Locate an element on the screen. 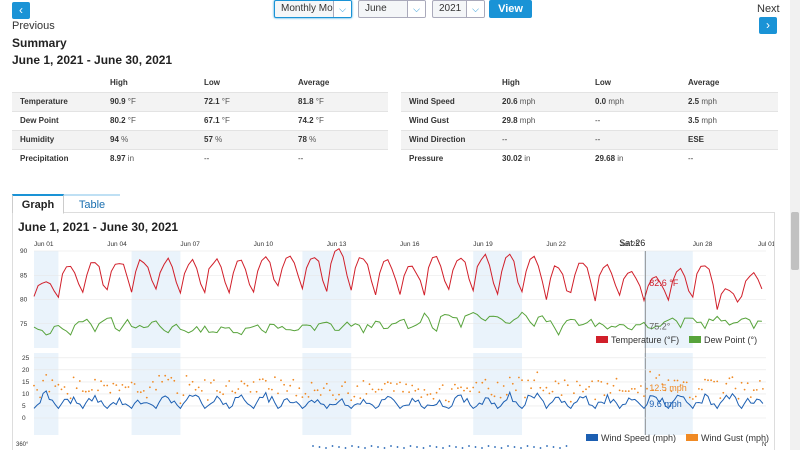  year-select: 2021 ⌵ is located at coordinates (458, 9).